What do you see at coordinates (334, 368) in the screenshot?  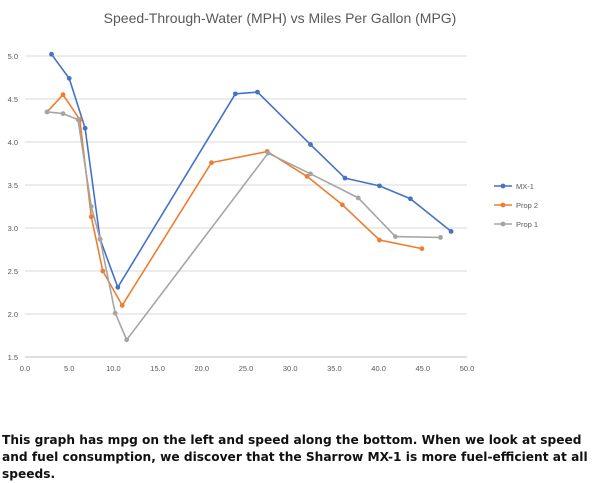 I see `x-tick-label: 35.0` at bounding box center [334, 368].